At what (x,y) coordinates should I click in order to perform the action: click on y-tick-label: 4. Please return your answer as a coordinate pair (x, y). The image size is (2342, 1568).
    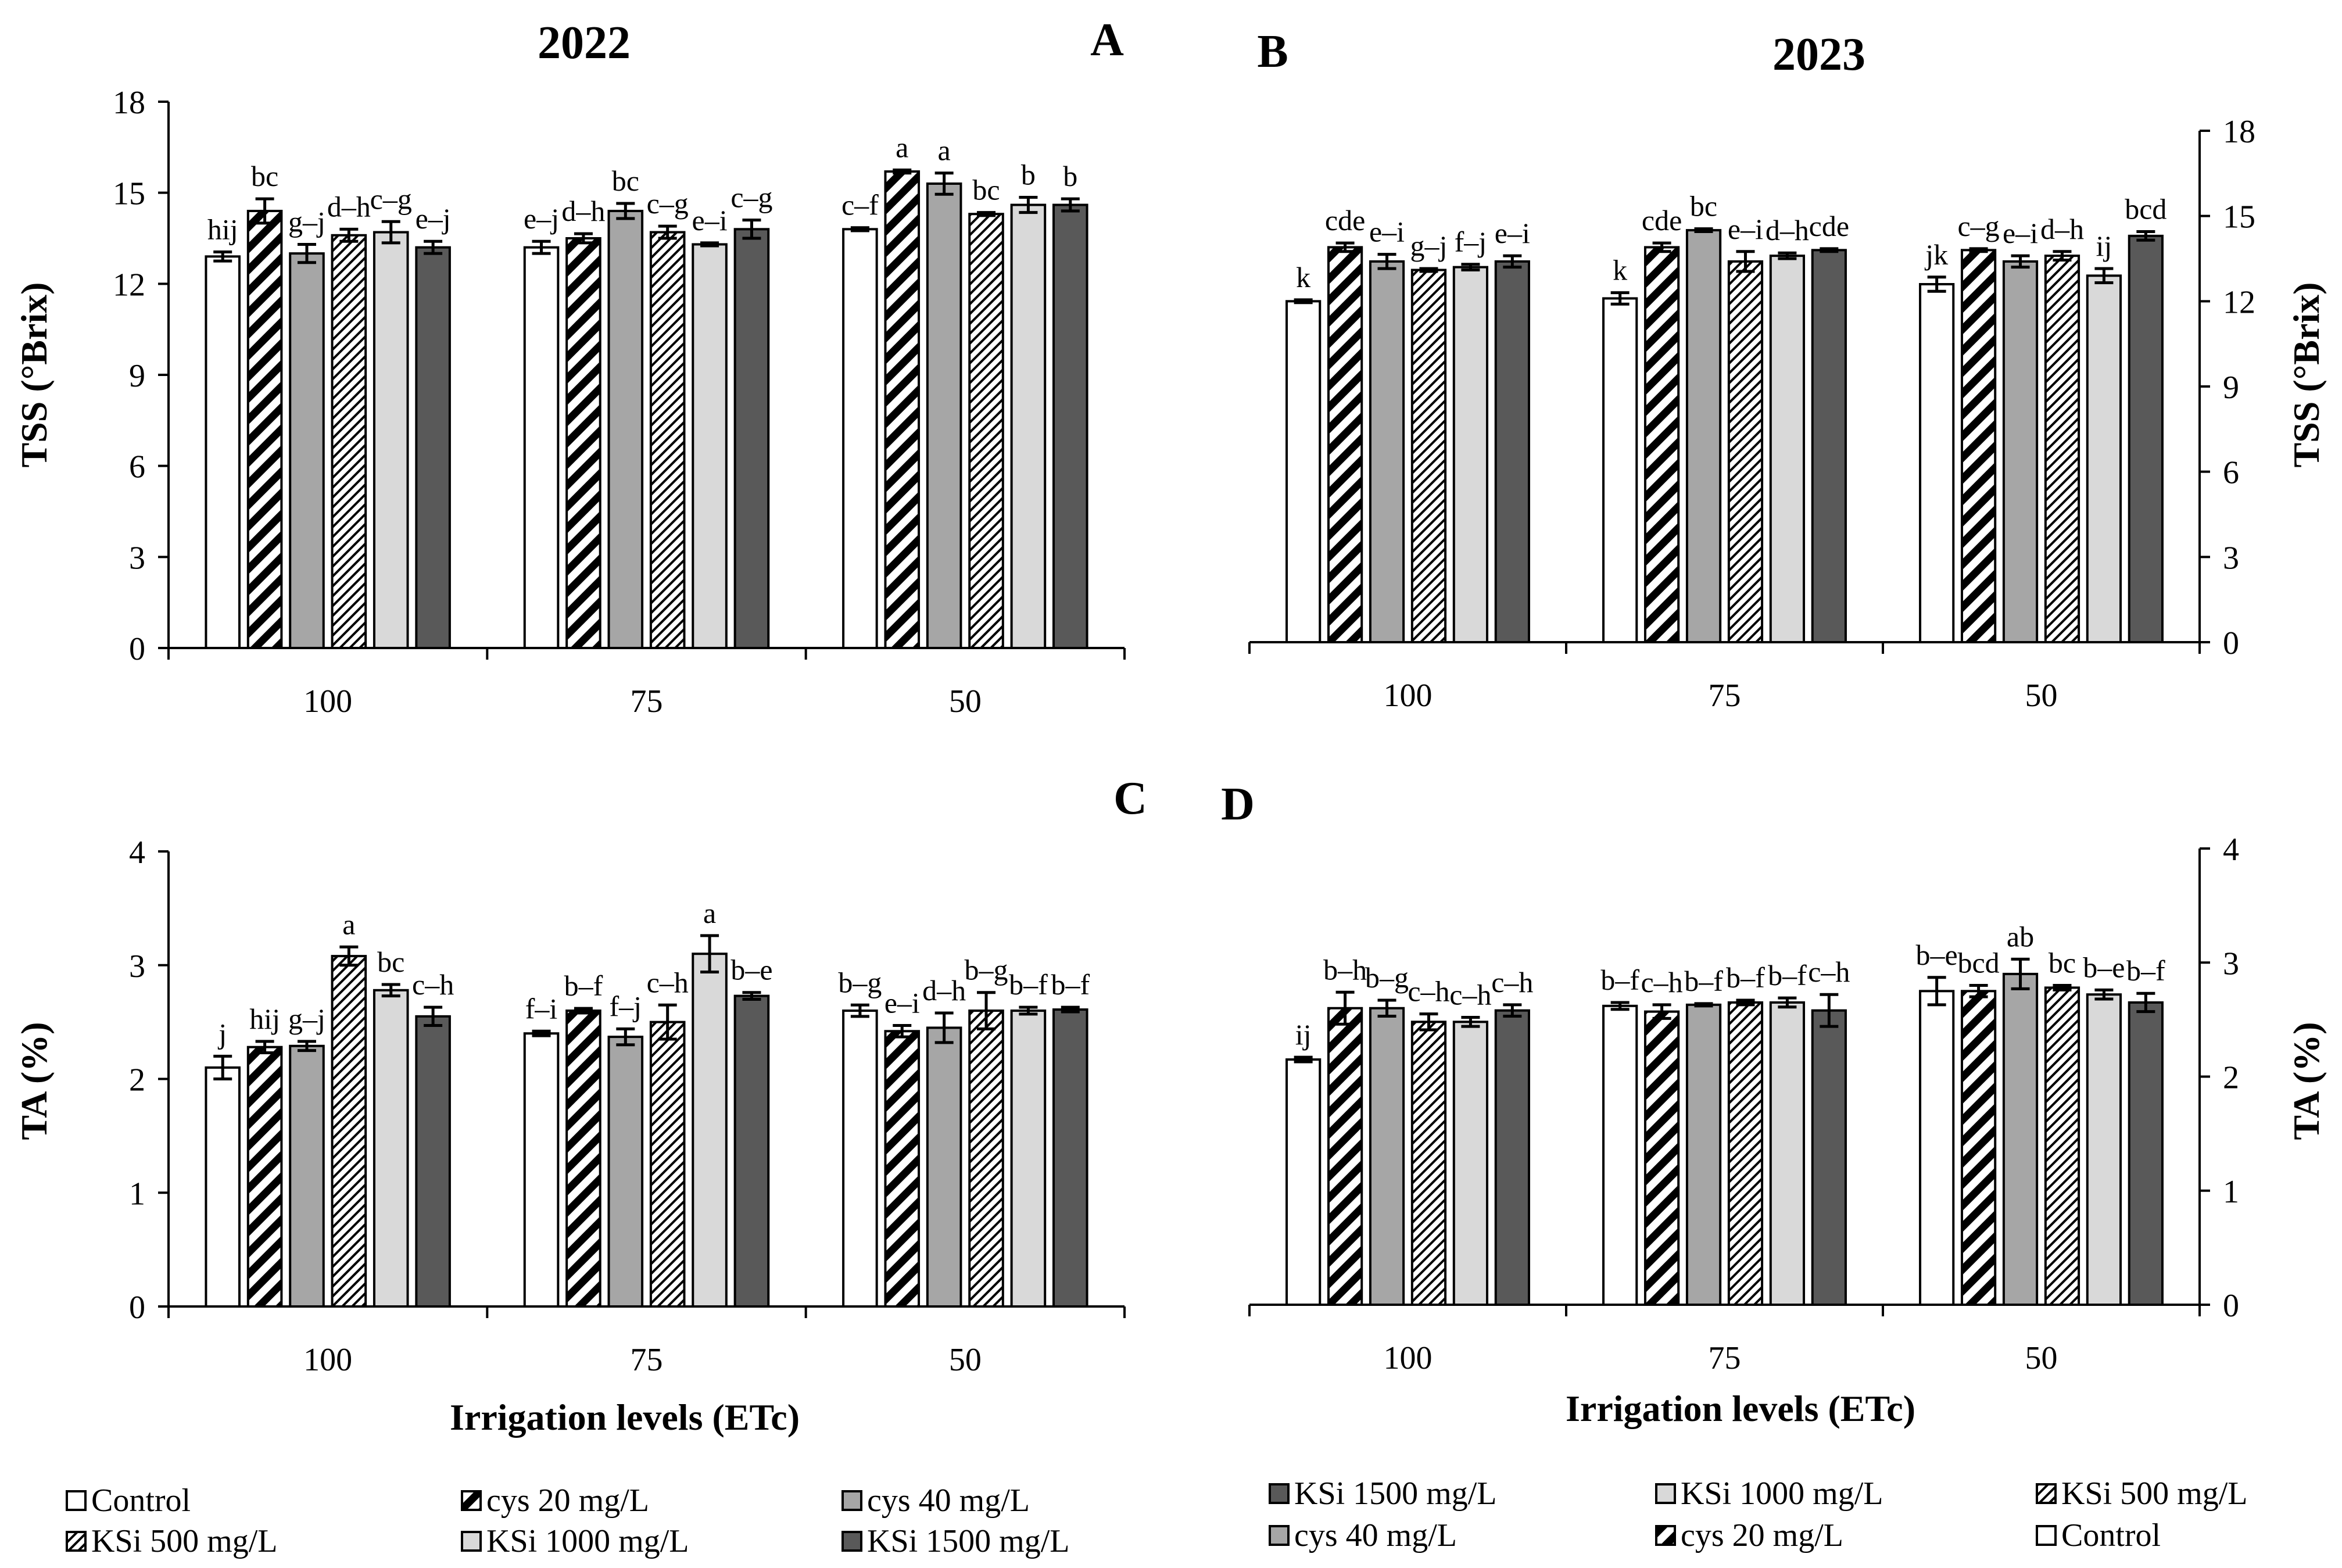
    Looking at the image, I should click on (137, 853).